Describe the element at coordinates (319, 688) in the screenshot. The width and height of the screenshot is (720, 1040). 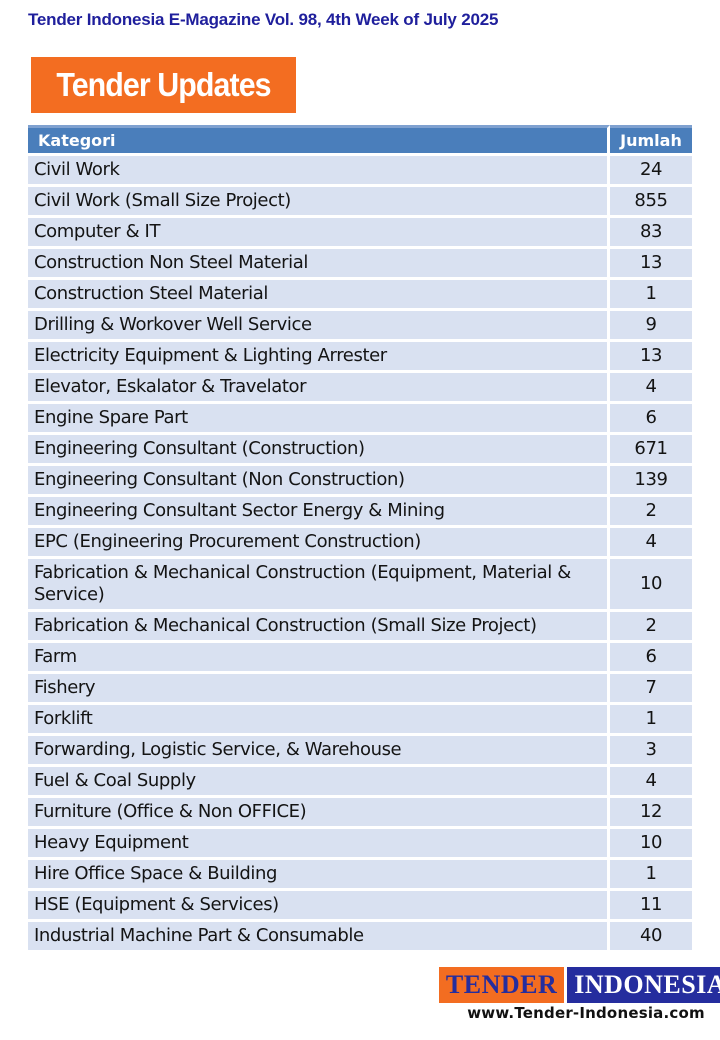
I see `category-cell: Fishery` at that location.